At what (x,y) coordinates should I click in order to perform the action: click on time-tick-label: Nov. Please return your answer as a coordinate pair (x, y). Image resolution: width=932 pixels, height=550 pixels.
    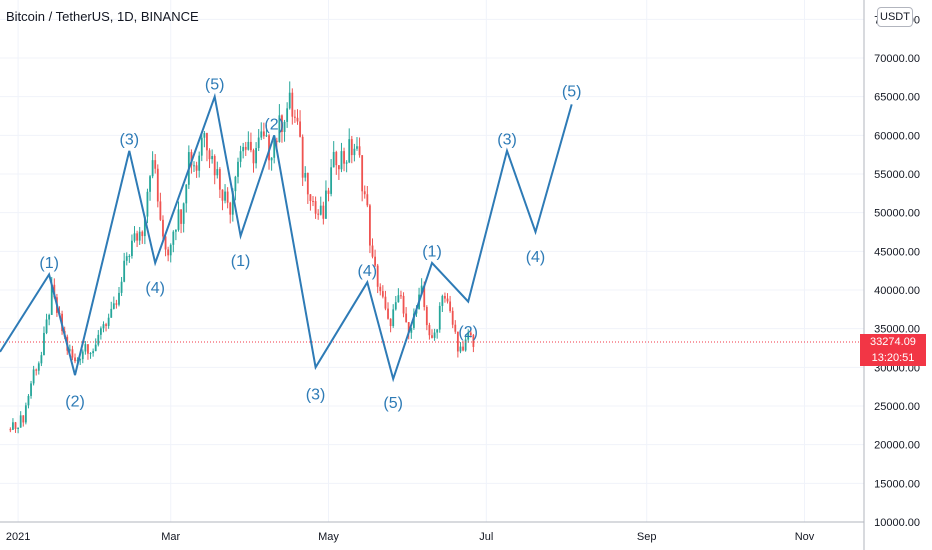
    Looking at the image, I should click on (805, 537).